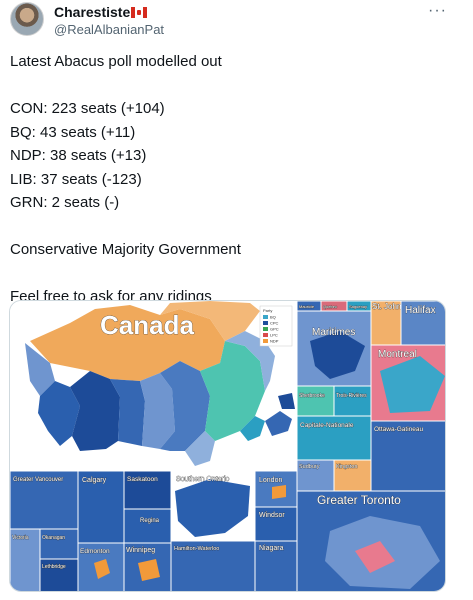  What do you see at coordinates (399, 429) in the screenshot?
I see `inset-label-ottawa-gatineau: Ottawa-Gatineau` at bounding box center [399, 429].